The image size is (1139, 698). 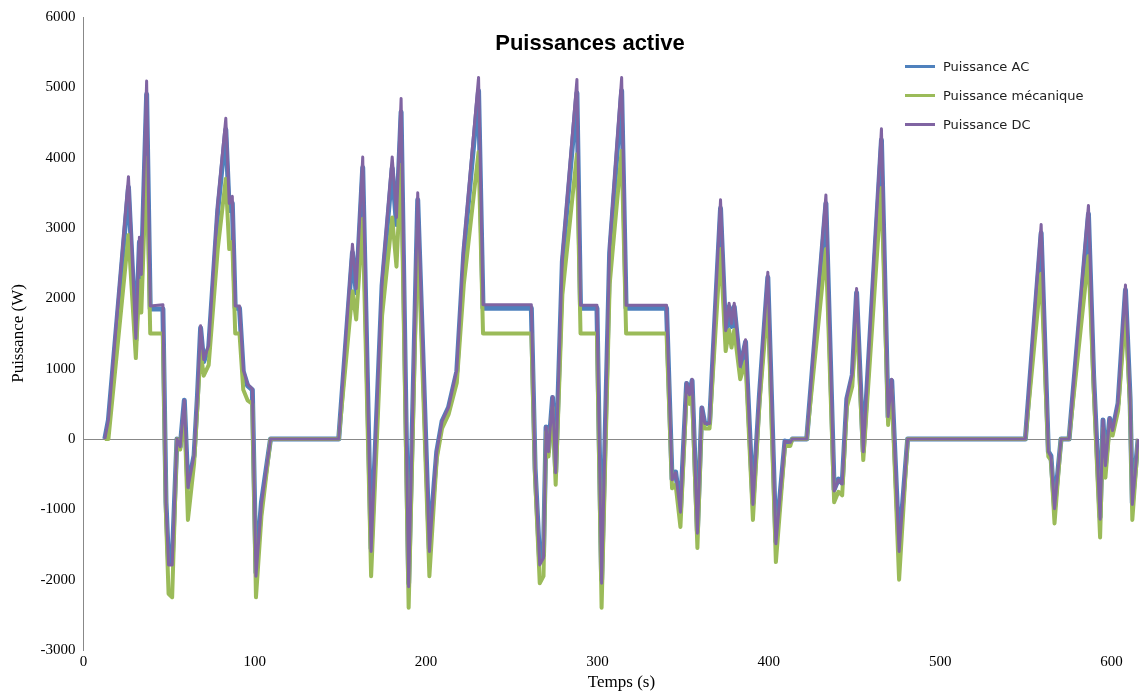 What do you see at coordinates (940, 660) in the screenshot?
I see `x-tick-label: 500` at bounding box center [940, 660].